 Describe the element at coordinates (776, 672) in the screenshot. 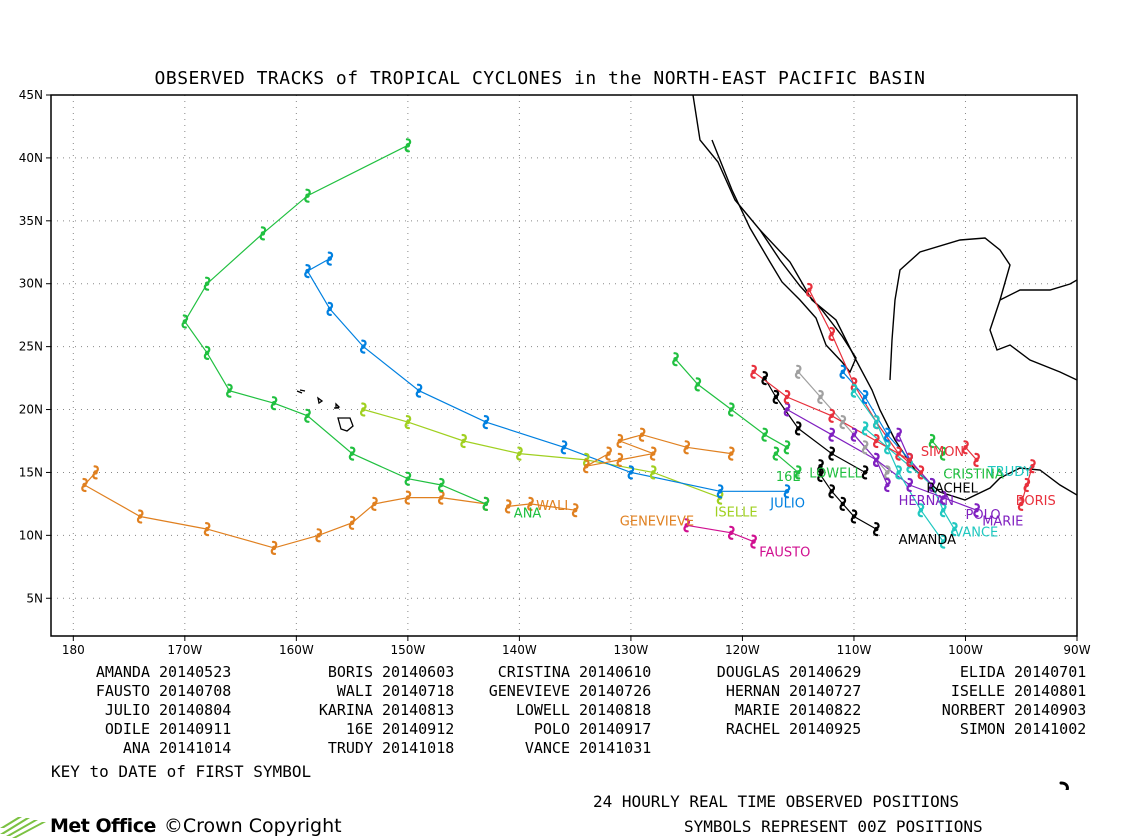

I see `key-entry: DOUGLAS 20140629` at that location.